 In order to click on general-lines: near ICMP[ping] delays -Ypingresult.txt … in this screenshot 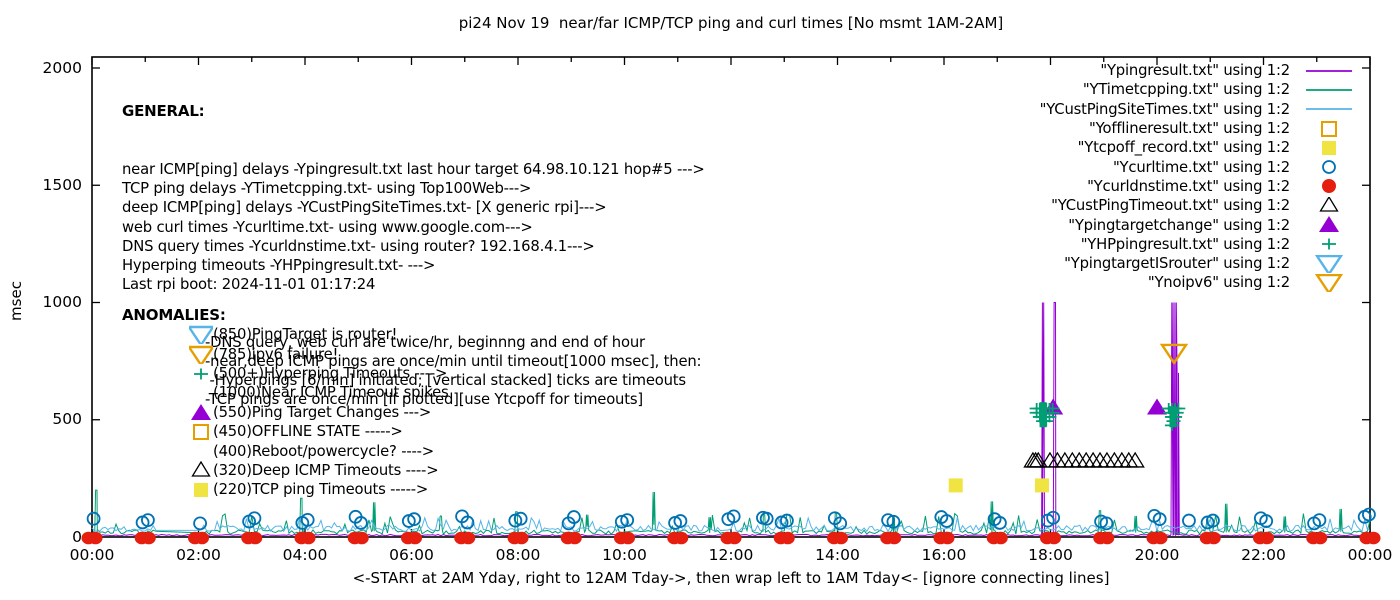, I will do `click(413, 227)`.